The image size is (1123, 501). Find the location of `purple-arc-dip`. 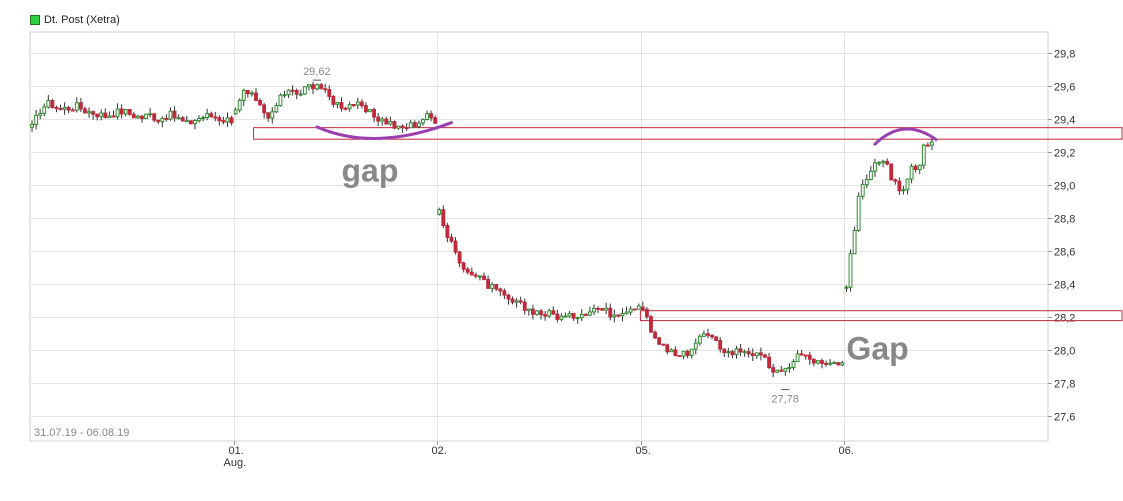

purple-arc-dip is located at coordinates (384, 130).